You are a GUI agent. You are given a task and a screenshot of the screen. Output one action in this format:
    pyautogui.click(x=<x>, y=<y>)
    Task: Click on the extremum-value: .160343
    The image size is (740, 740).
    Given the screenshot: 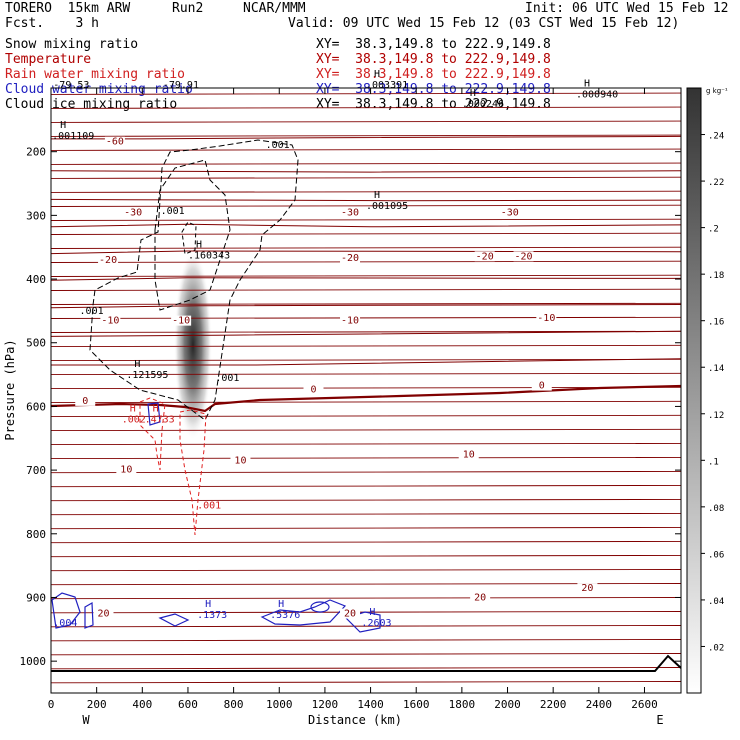 What is the action you would take?
    pyautogui.click(x=209, y=256)
    